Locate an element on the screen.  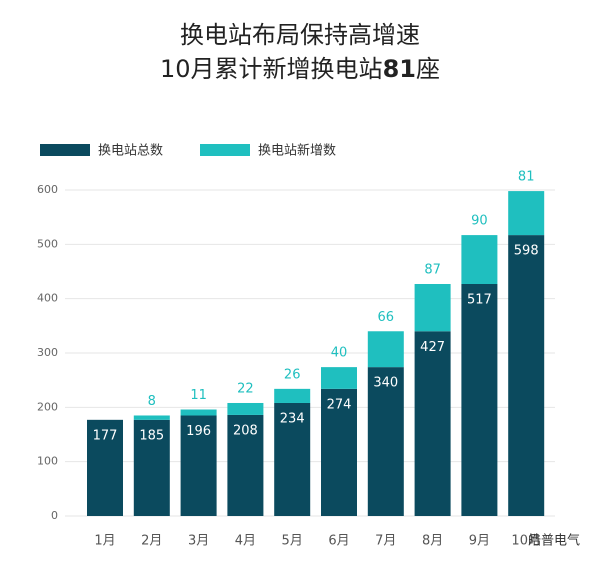
title-part: 座 is located at coordinates (428, 69).